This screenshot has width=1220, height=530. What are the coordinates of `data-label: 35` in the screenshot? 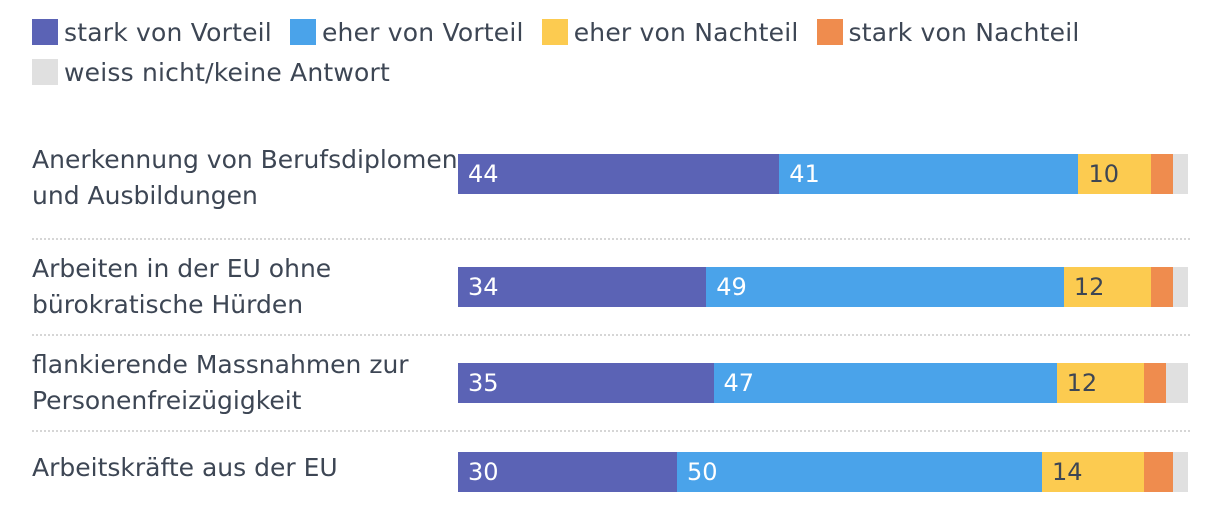 It's located at (483, 383).